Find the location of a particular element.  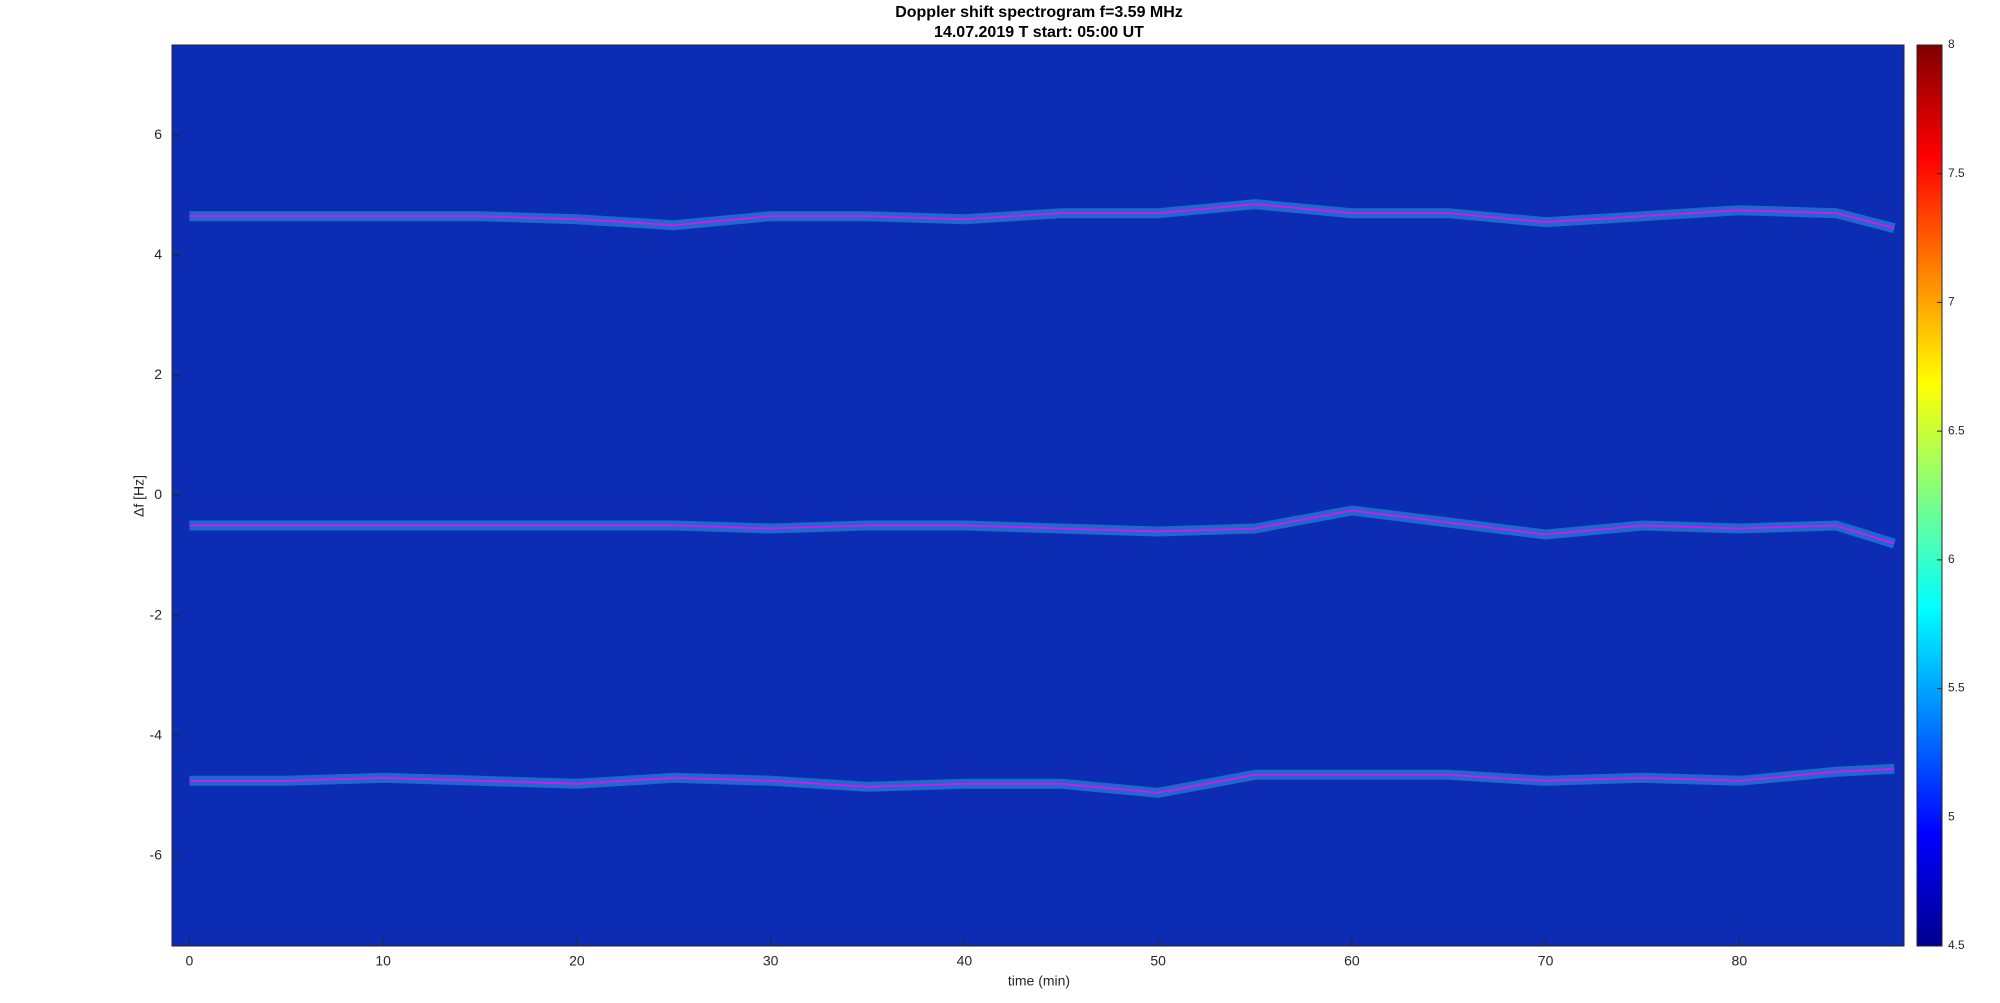

y-tick-label: -6 is located at coordinates (156, 855).